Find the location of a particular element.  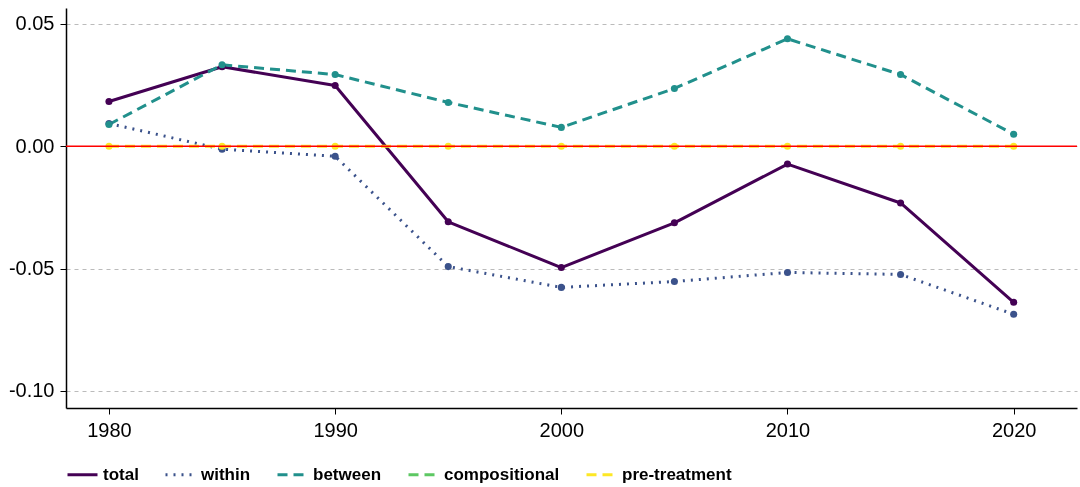

y-tick-label: 0.05 is located at coordinates (35, 23).